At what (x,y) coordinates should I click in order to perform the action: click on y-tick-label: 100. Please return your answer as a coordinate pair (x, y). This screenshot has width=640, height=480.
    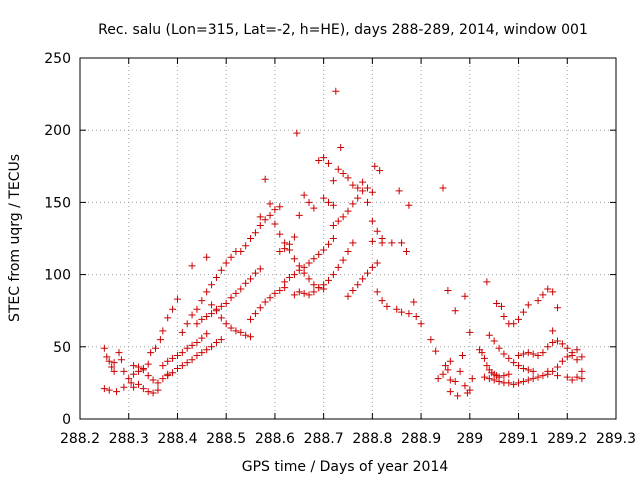
    Looking at the image, I should click on (57, 276).